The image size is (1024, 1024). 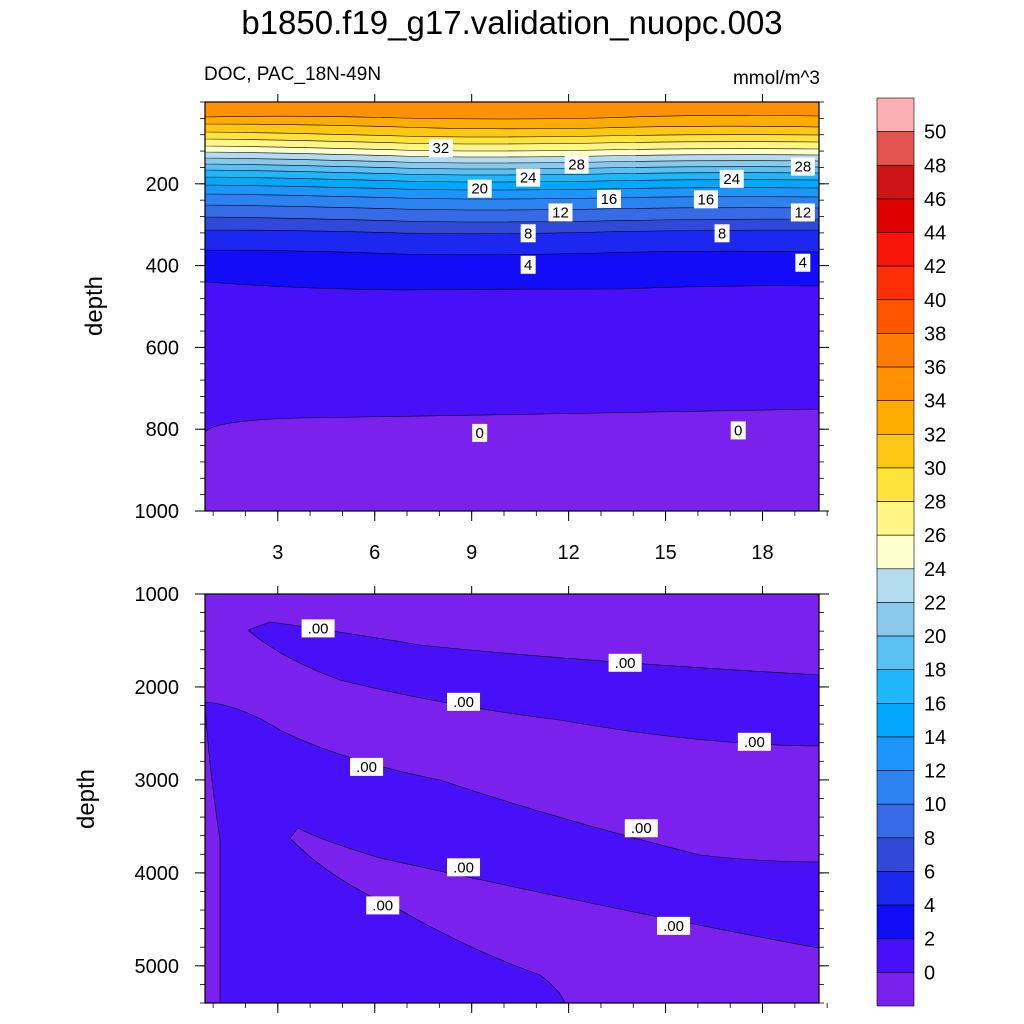 I want to click on upper-contour-label-text: 12, so click(x=560, y=212).